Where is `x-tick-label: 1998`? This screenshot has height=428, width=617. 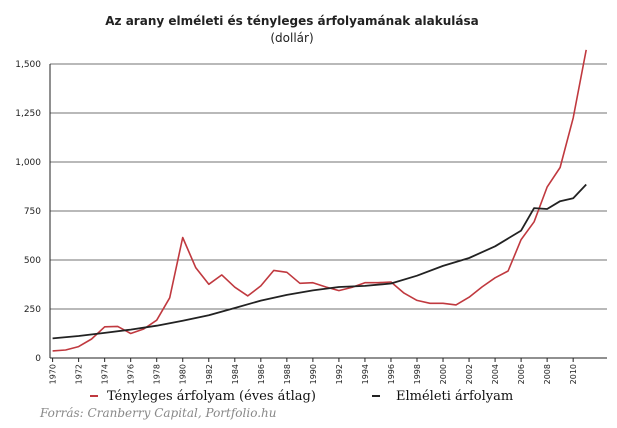 x-tick-label: 1998 is located at coordinates (417, 374).